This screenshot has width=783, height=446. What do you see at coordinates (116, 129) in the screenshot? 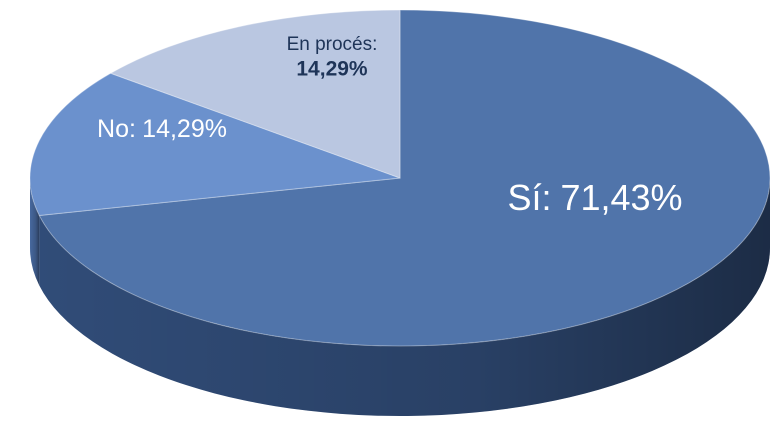
I see `category-label: No:` at bounding box center [116, 129].